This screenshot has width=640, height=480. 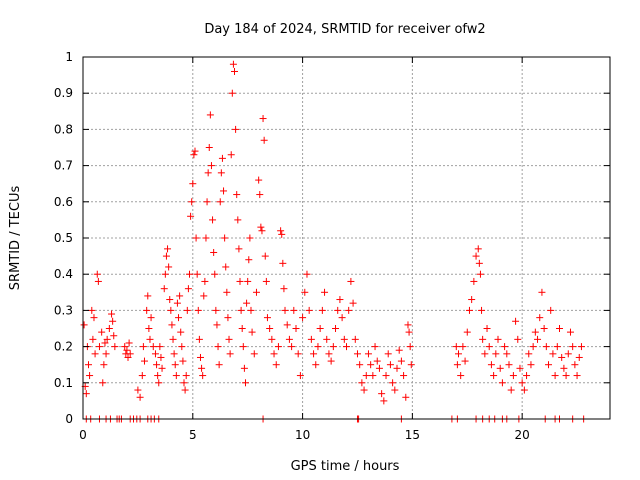 What do you see at coordinates (193, 435) in the screenshot?
I see `x-tick-label: 5` at bounding box center [193, 435].